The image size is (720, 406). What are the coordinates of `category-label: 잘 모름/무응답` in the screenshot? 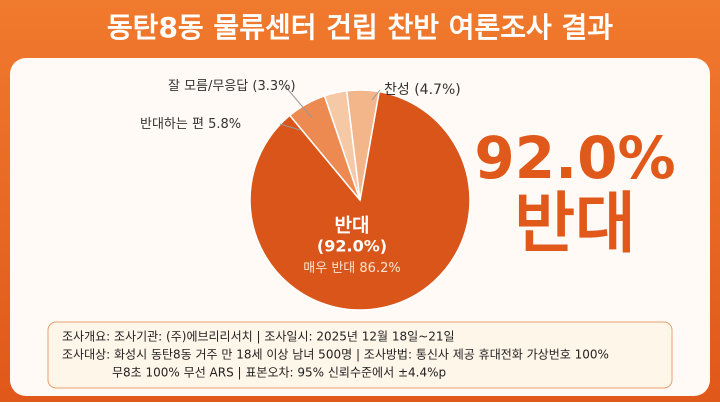 It's located at (208, 86).